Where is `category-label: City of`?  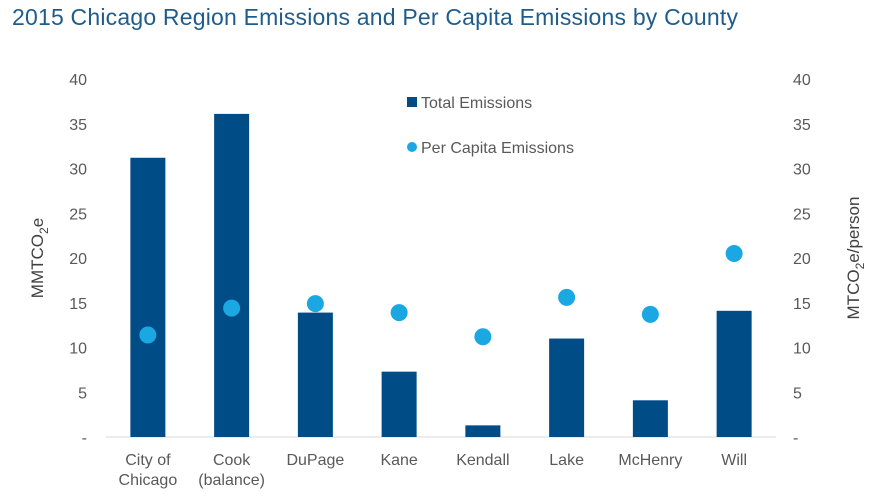
category-label: City of is located at coordinates (148, 460).